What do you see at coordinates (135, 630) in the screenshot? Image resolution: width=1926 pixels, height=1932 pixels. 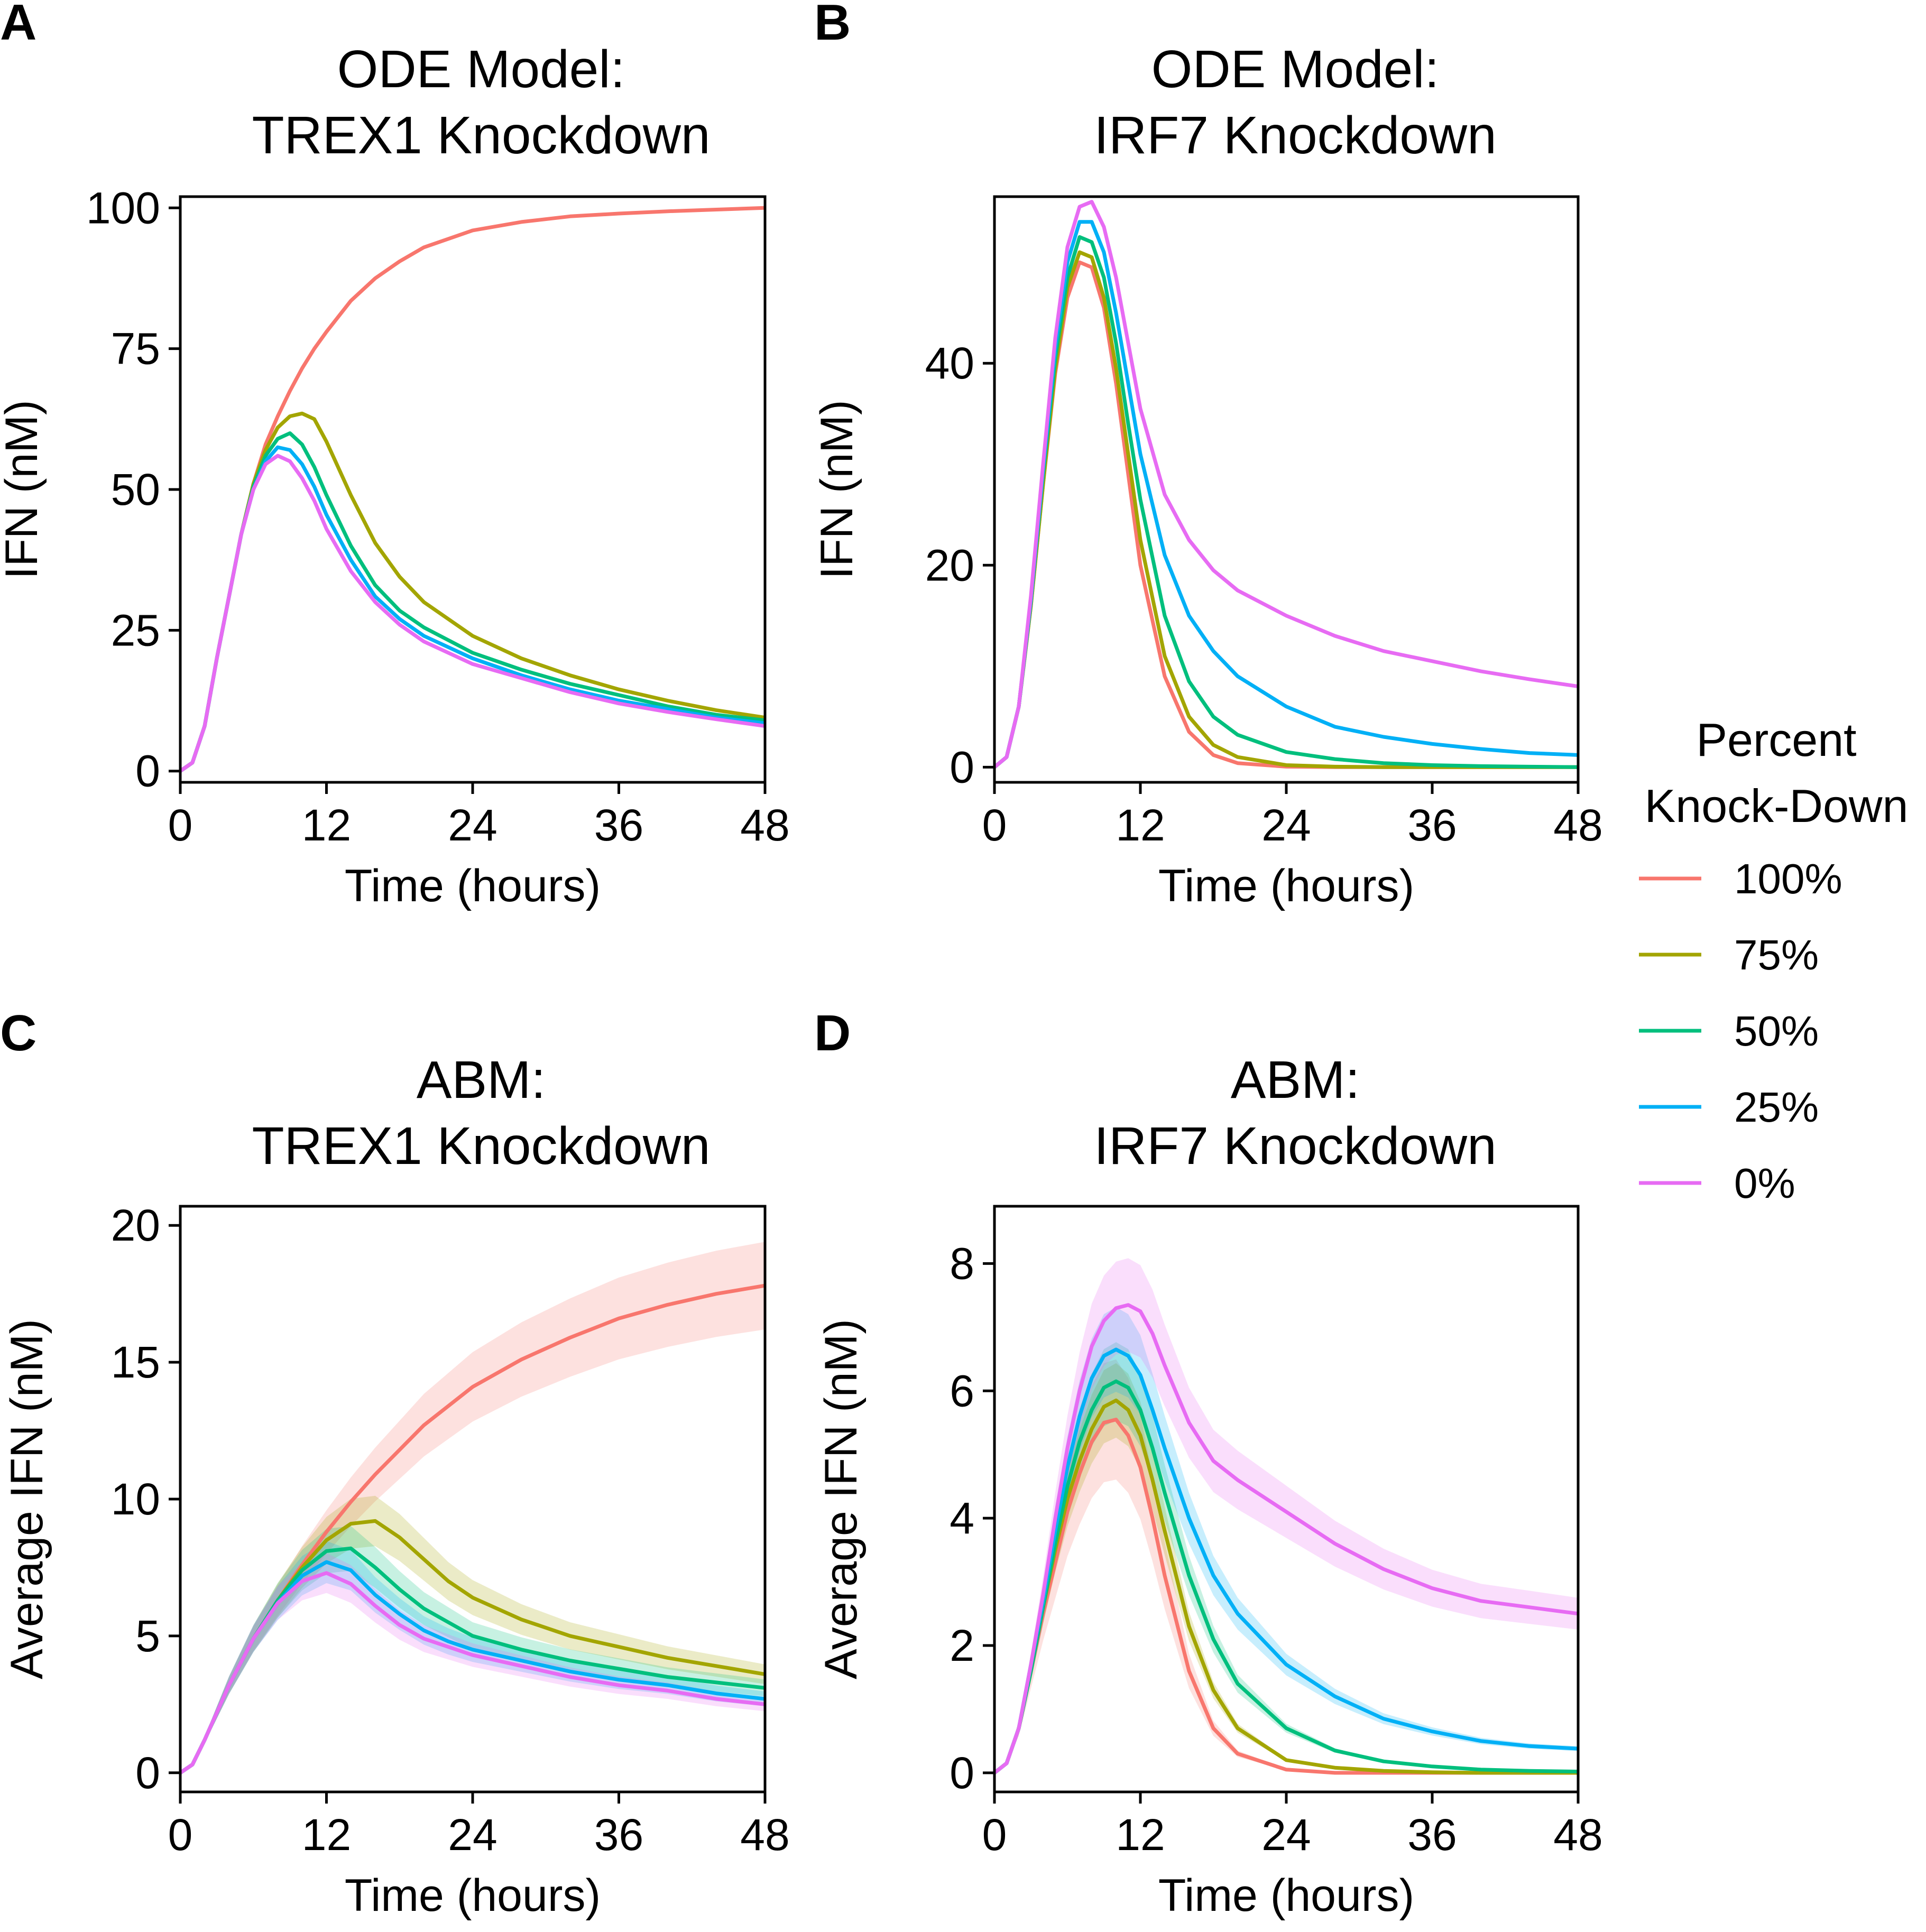 I see `y-tick-label: 25` at bounding box center [135, 630].